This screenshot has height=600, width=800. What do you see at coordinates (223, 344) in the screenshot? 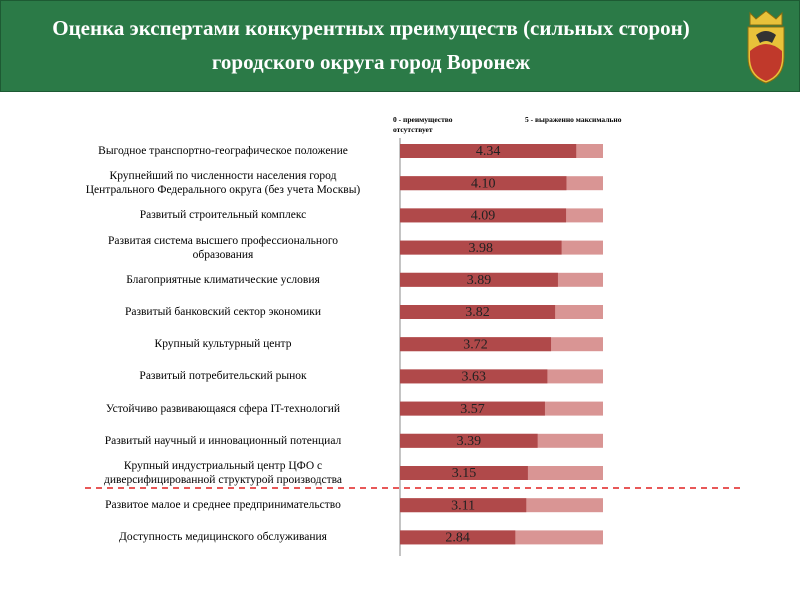
I see `category-label: Крупный культурный центр` at bounding box center [223, 344].